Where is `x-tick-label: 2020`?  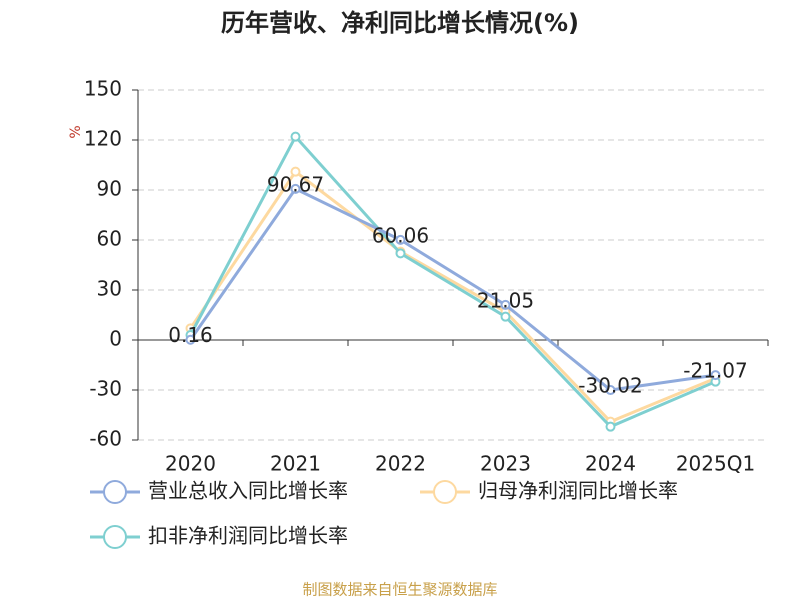
x-tick-label: 2020 is located at coordinates (190, 464).